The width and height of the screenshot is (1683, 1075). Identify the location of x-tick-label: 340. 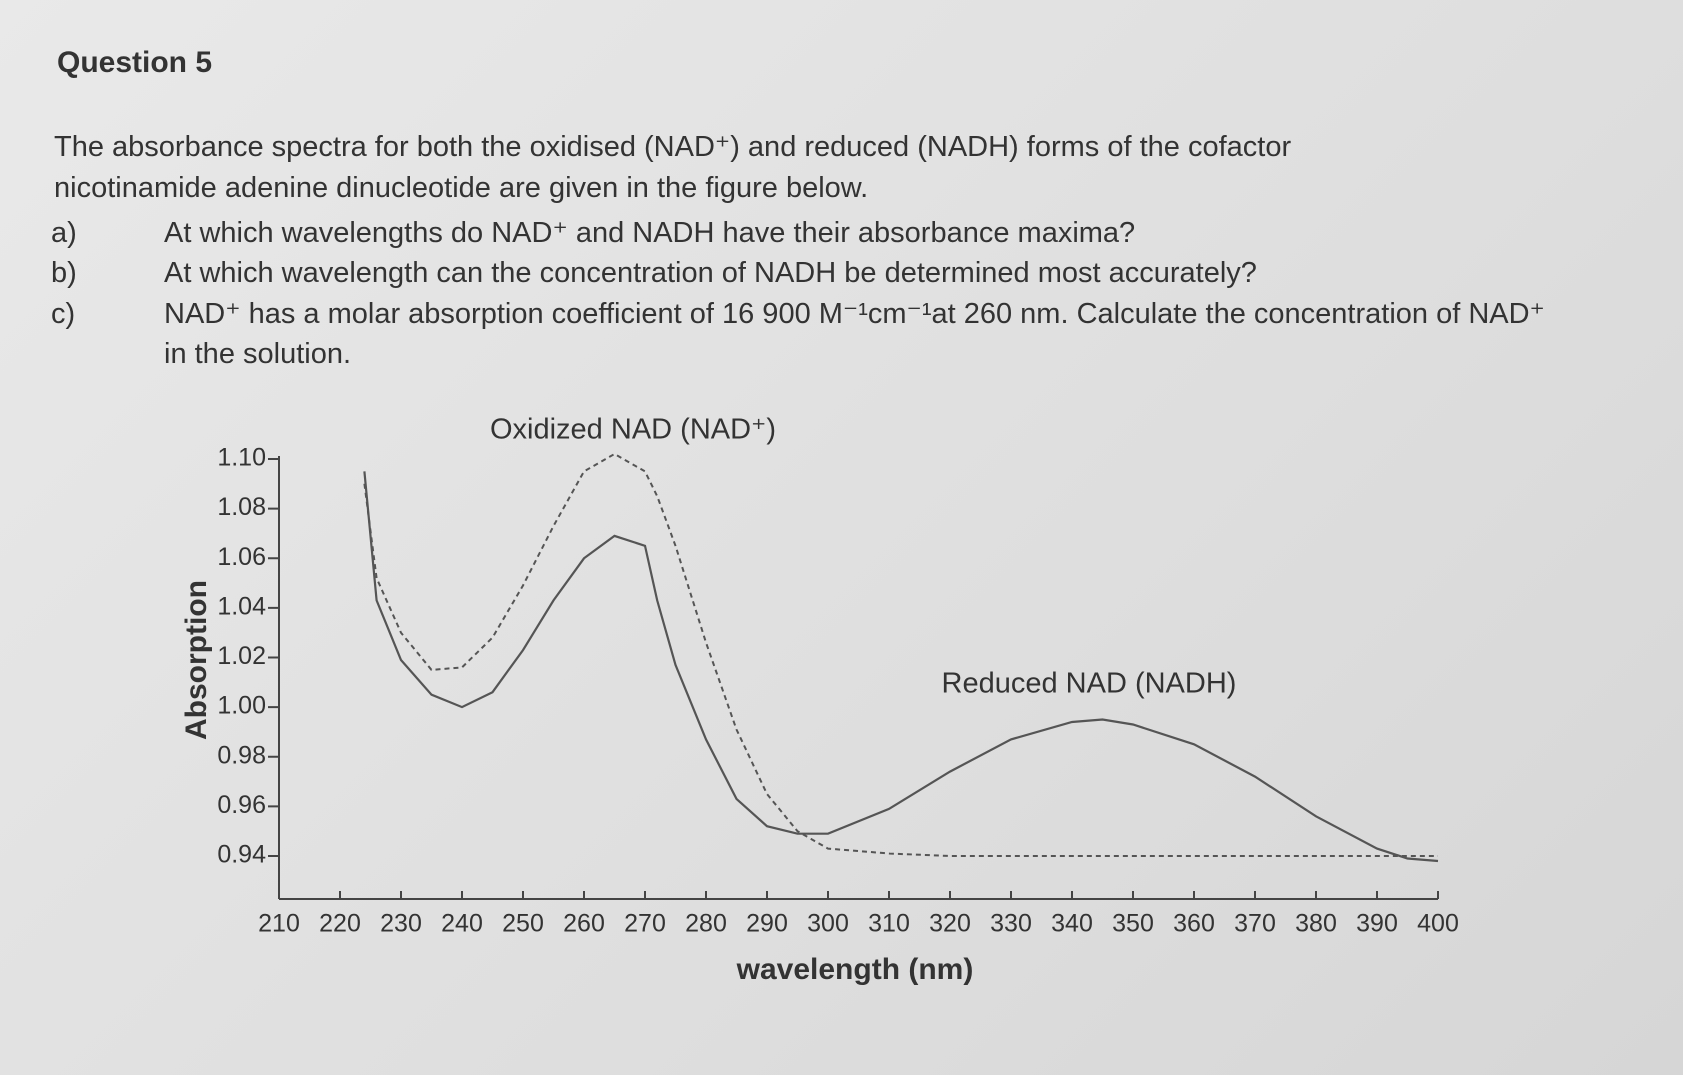
(1072, 924).